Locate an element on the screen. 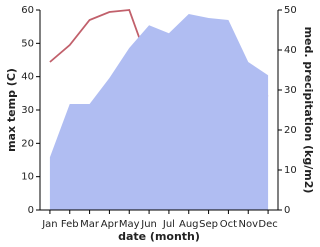  x-tick-label: Oct is located at coordinates (228, 224).